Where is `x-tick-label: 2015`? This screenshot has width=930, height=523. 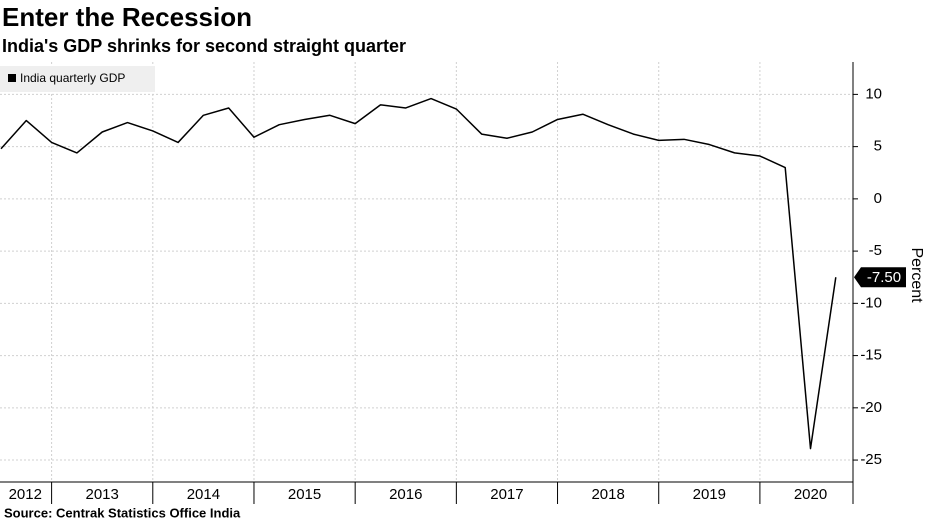
x-tick-label: 2015 is located at coordinates (304, 494).